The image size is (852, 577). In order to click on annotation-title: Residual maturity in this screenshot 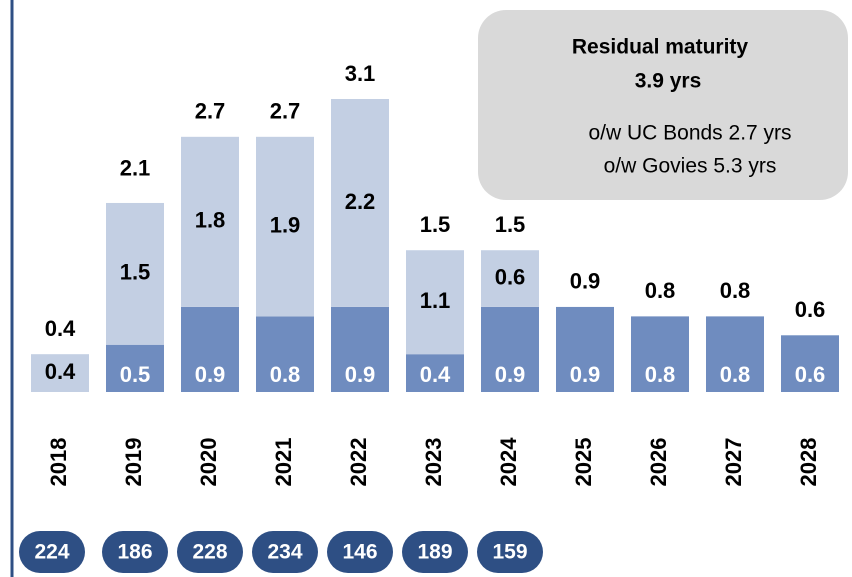, I will do `click(660, 47)`.